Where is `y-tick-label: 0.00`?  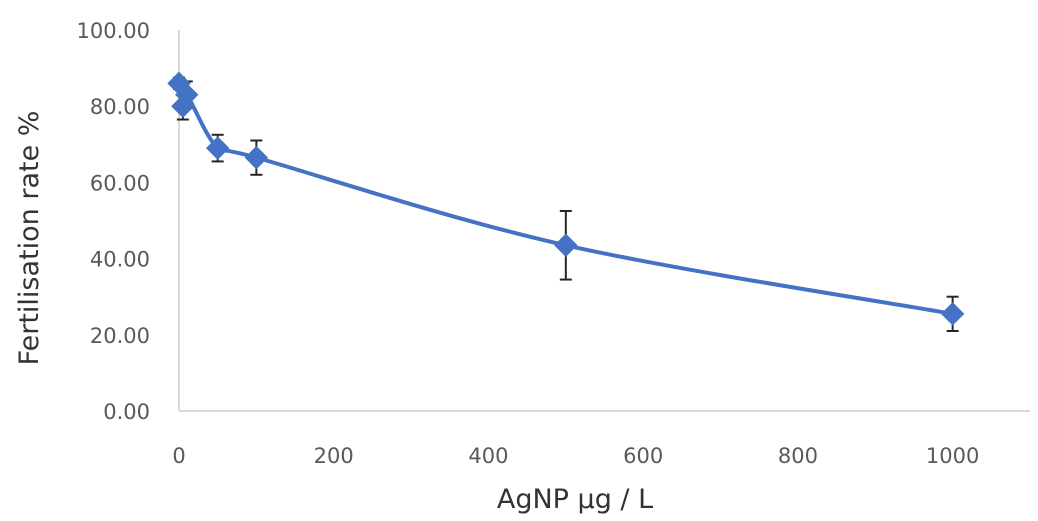
y-tick-label: 0.00 is located at coordinates (126, 412).